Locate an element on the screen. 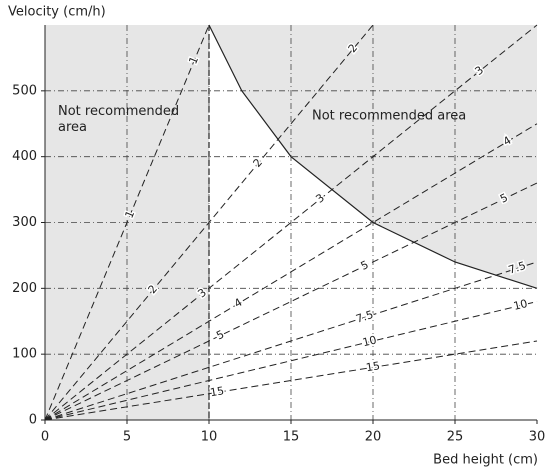 The image size is (545, 467). y-tick-label: 400 is located at coordinates (24, 156).